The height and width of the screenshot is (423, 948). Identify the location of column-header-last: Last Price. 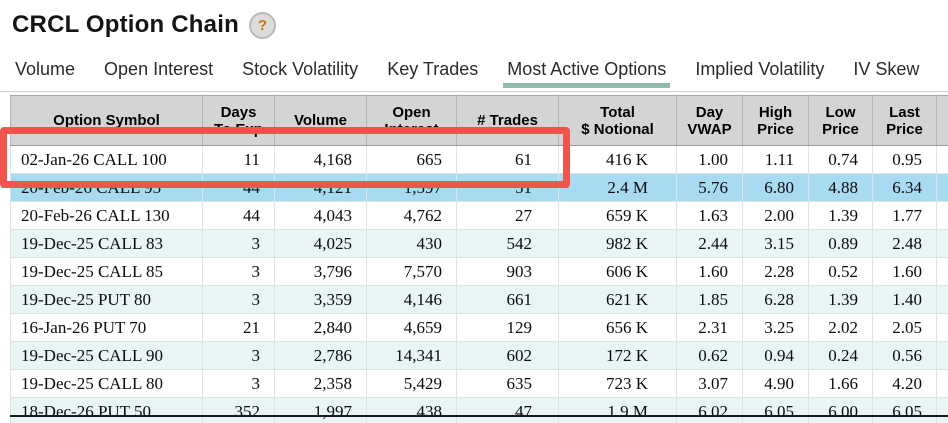
(904, 120).